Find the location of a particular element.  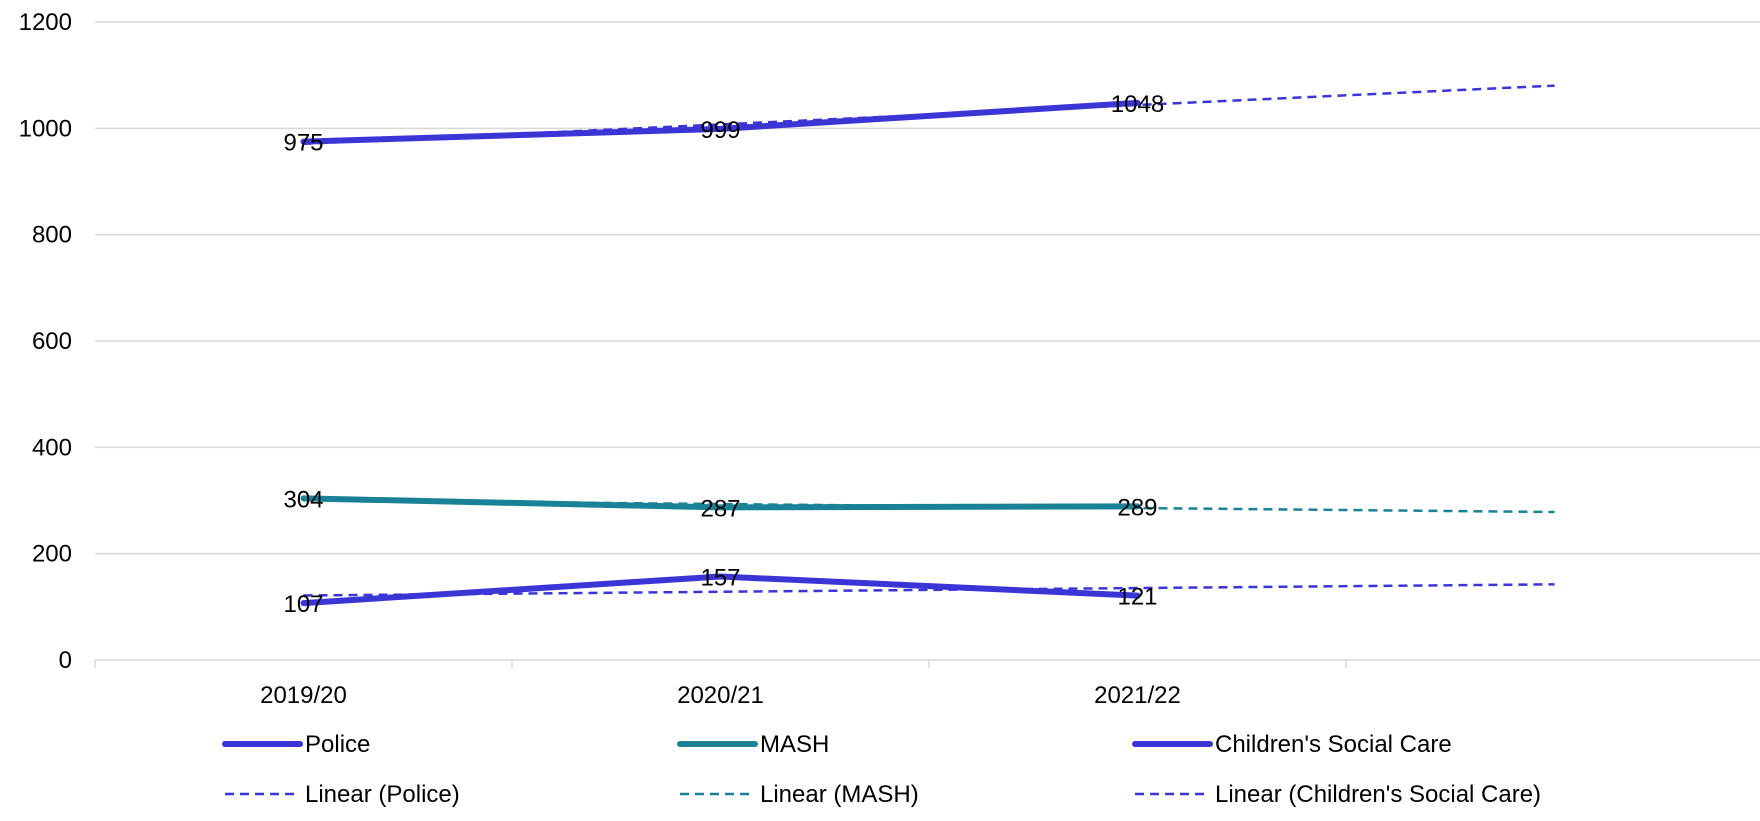

data-label: 999 is located at coordinates (720, 130).